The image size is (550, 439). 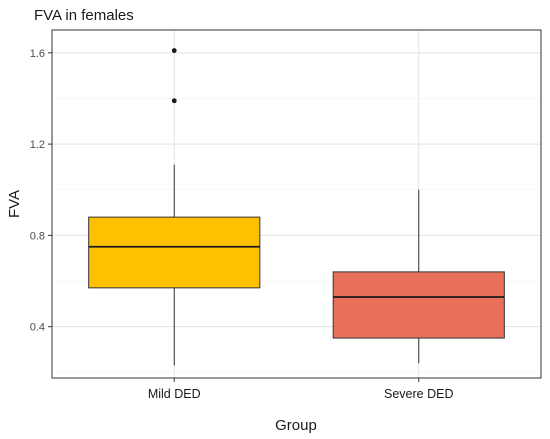 I want to click on y-tick-label: 0.4, so click(x=37, y=328).